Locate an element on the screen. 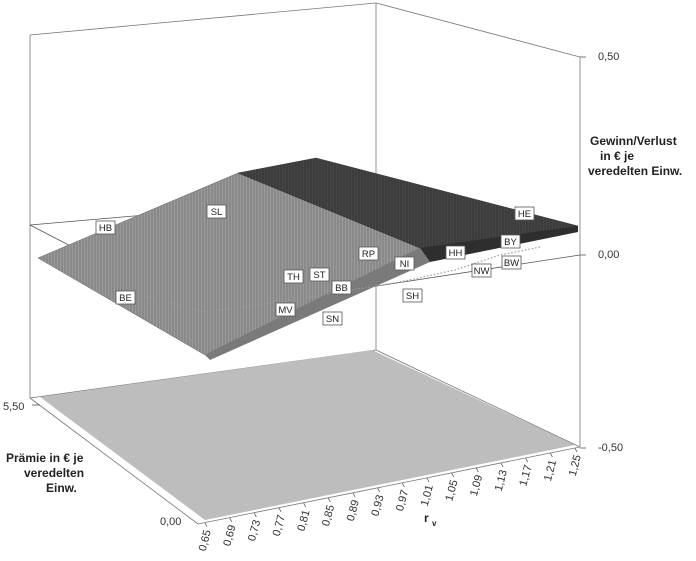  x-tick-label: 1,25 is located at coordinates (575, 466).